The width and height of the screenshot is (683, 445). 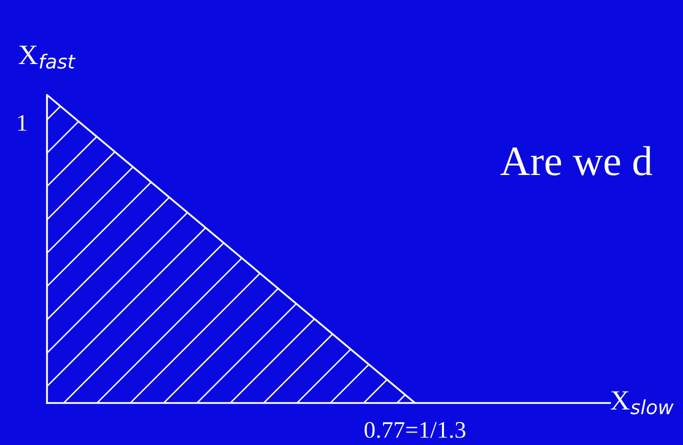 What do you see at coordinates (642, 402) in the screenshot?
I see `x-axis-title: X$_{slow}$` at bounding box center [642, 402].